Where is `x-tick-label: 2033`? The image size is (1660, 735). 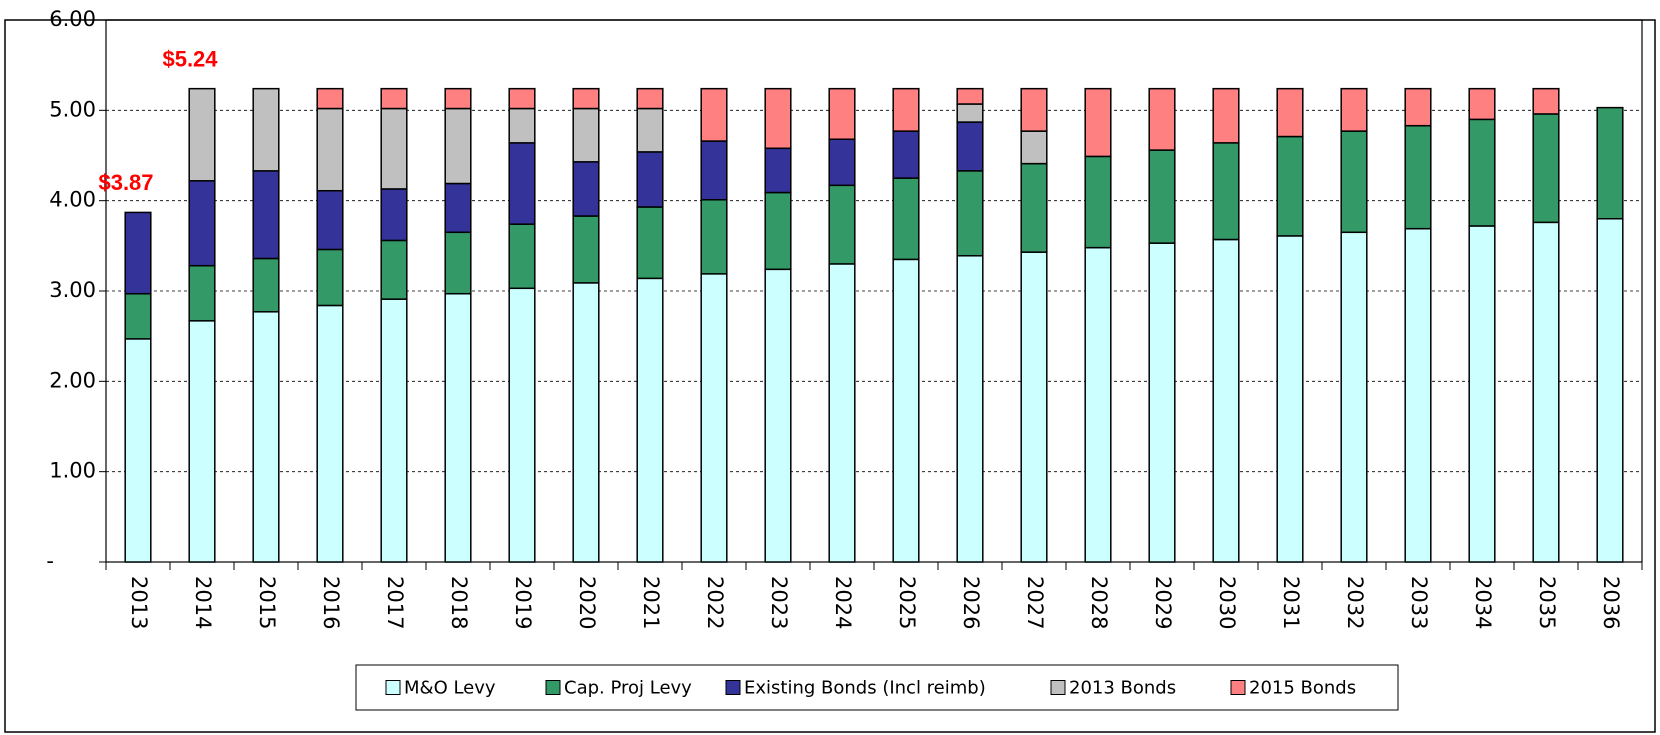 x-tick-label: 2033 is located at coordinates (1419, 602).